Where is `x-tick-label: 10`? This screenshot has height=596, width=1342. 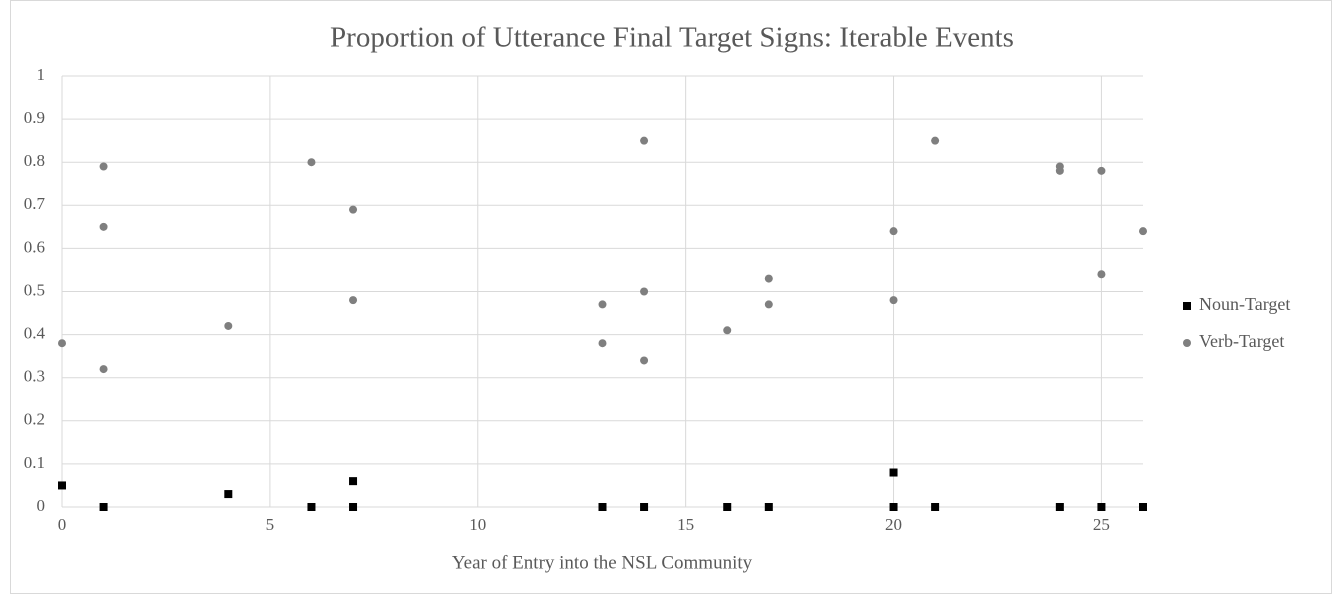 x-tick-label: 10 is located at coordinates (477, 524).